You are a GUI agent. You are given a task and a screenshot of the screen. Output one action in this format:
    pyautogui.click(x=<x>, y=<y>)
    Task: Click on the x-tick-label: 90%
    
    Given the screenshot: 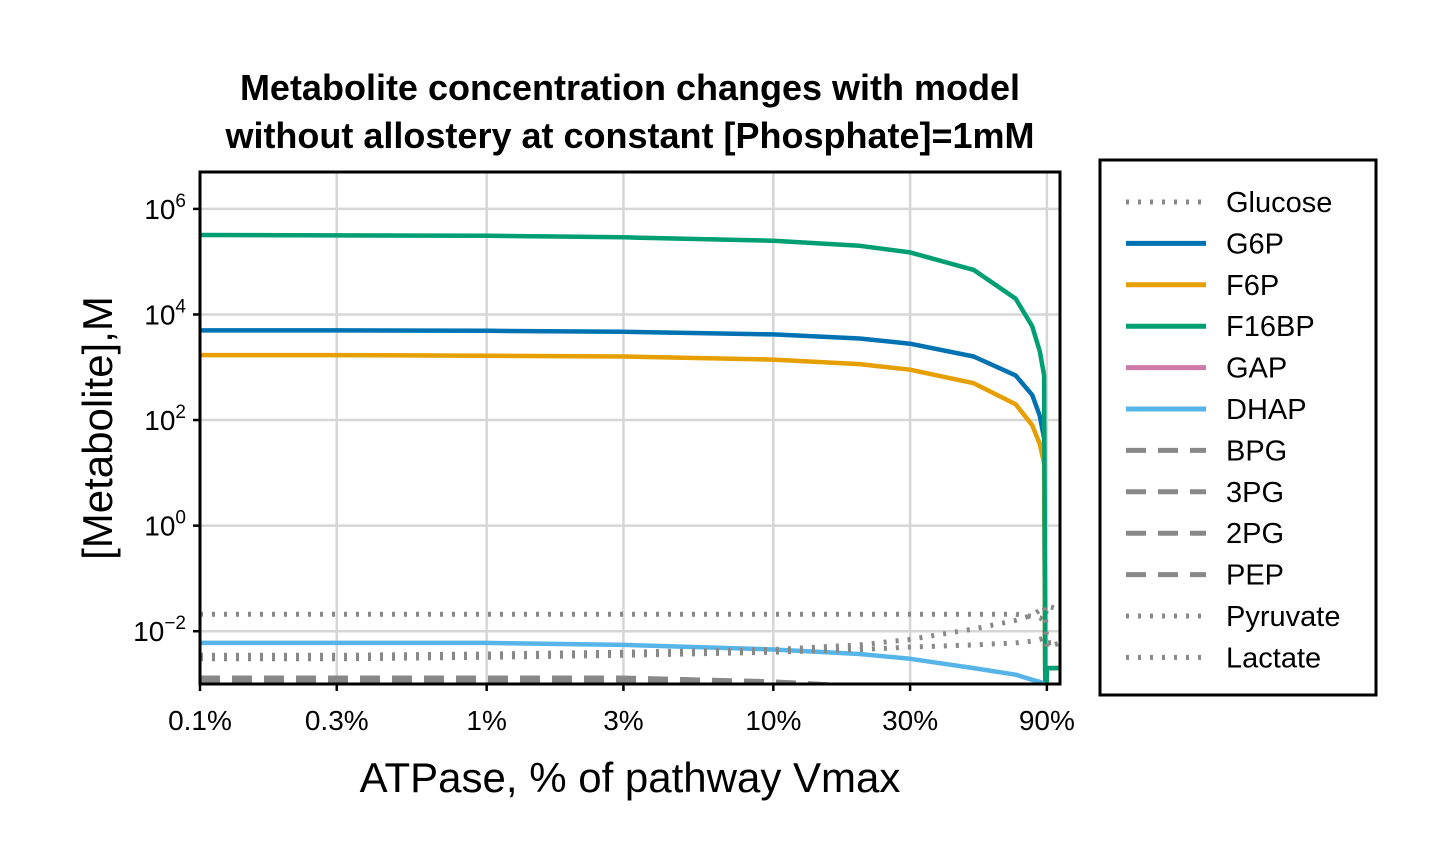 What is the action you would take?
    pyautogui.click(x=1047, y=720)
    